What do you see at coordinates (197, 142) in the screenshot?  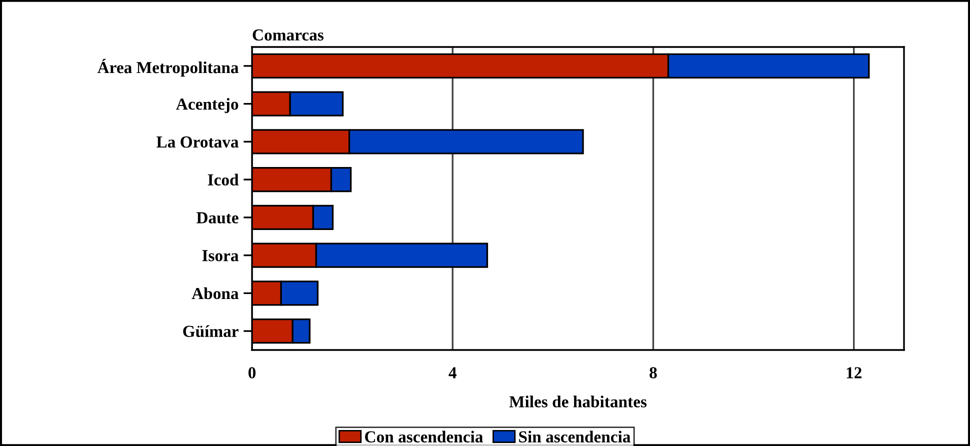 I see `y-tick-label: La Orotava` at bounding box center [197, 142].